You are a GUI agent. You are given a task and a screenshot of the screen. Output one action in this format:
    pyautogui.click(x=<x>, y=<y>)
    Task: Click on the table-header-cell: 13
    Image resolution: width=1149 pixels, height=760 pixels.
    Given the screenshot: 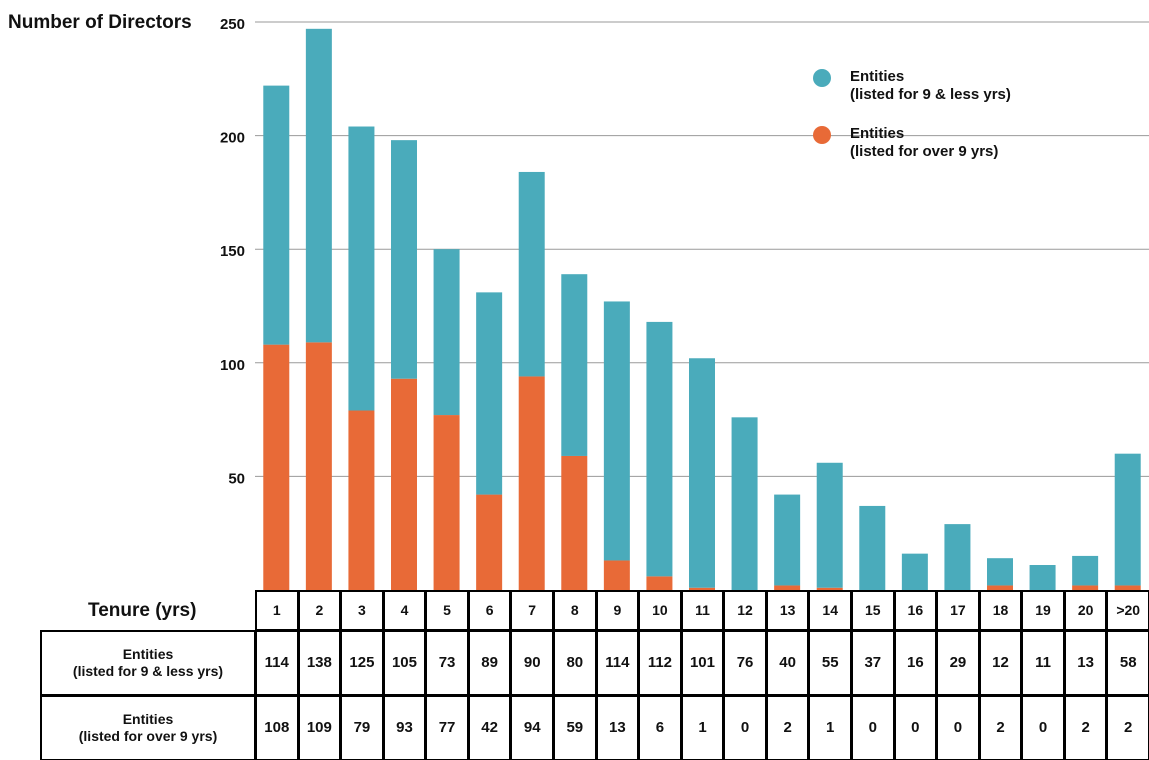 What is the action you would take?
    pyautogui.click(x=787, y=610)
    